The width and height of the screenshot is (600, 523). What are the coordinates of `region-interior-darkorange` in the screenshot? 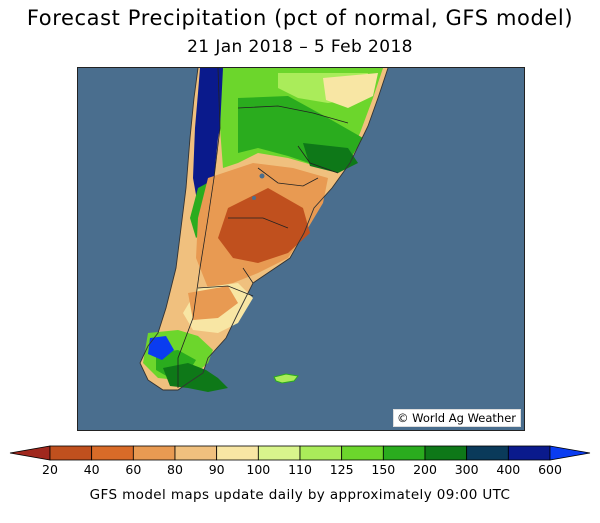 It's located at (264, 225).